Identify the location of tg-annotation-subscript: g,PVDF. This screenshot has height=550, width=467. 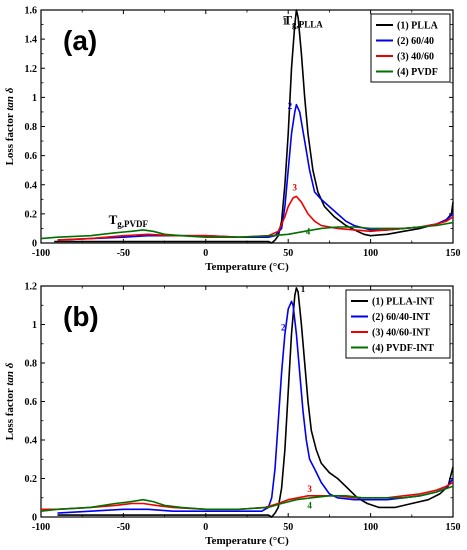
(132, 224).